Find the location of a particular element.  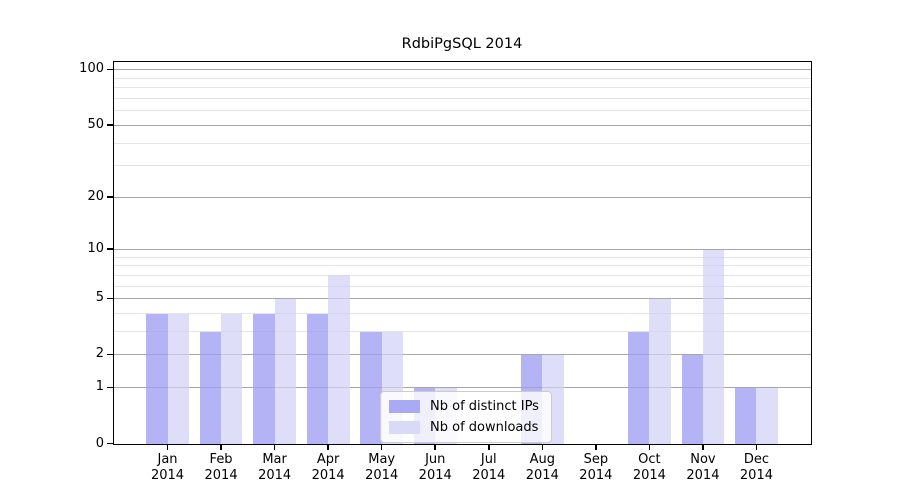

legend-label: Nb of distinct IPs is located at coordinates (484, 406).